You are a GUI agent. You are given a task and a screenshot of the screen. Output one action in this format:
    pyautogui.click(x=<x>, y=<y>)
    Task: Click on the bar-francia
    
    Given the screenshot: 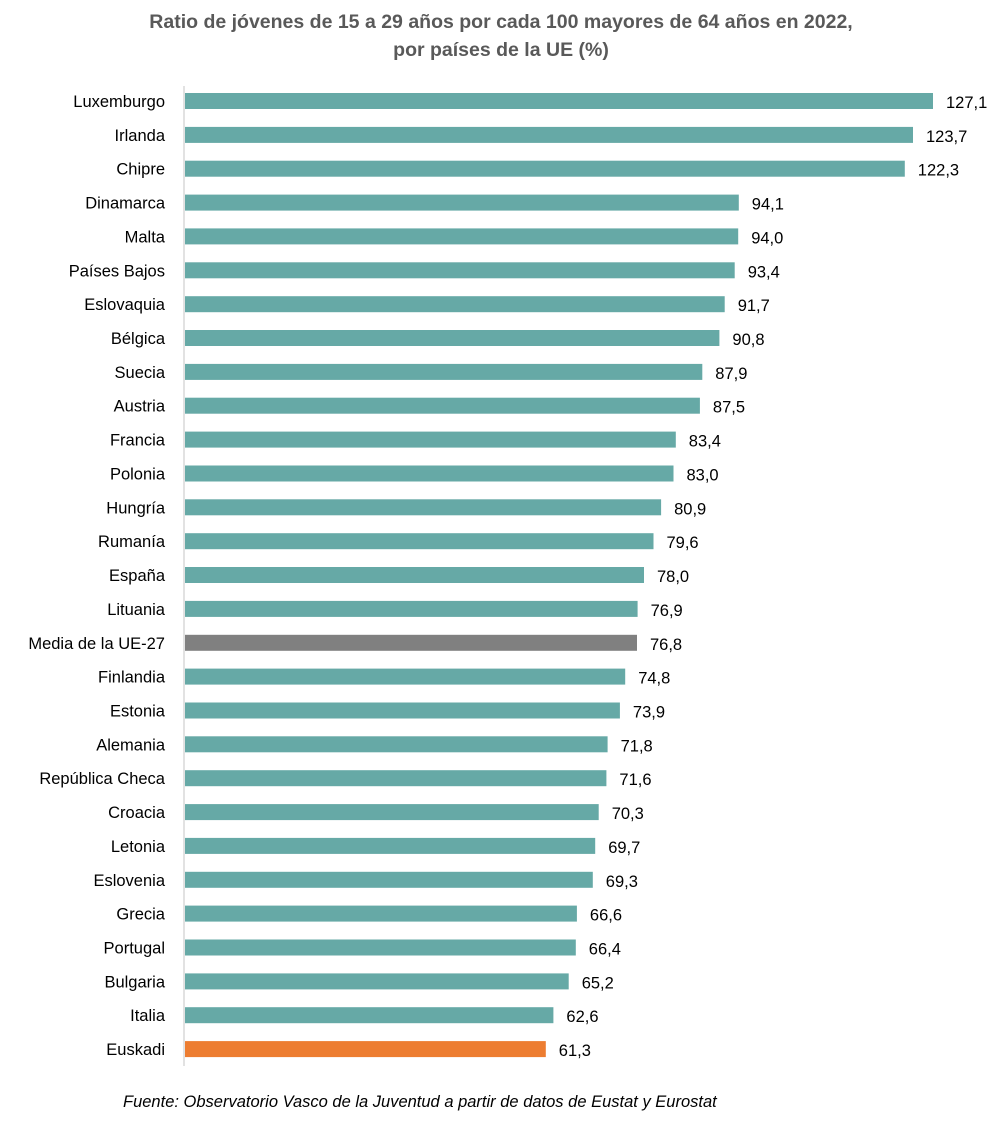 What is the action you would take?
    pyautogui.click(x=430, y=439)
    